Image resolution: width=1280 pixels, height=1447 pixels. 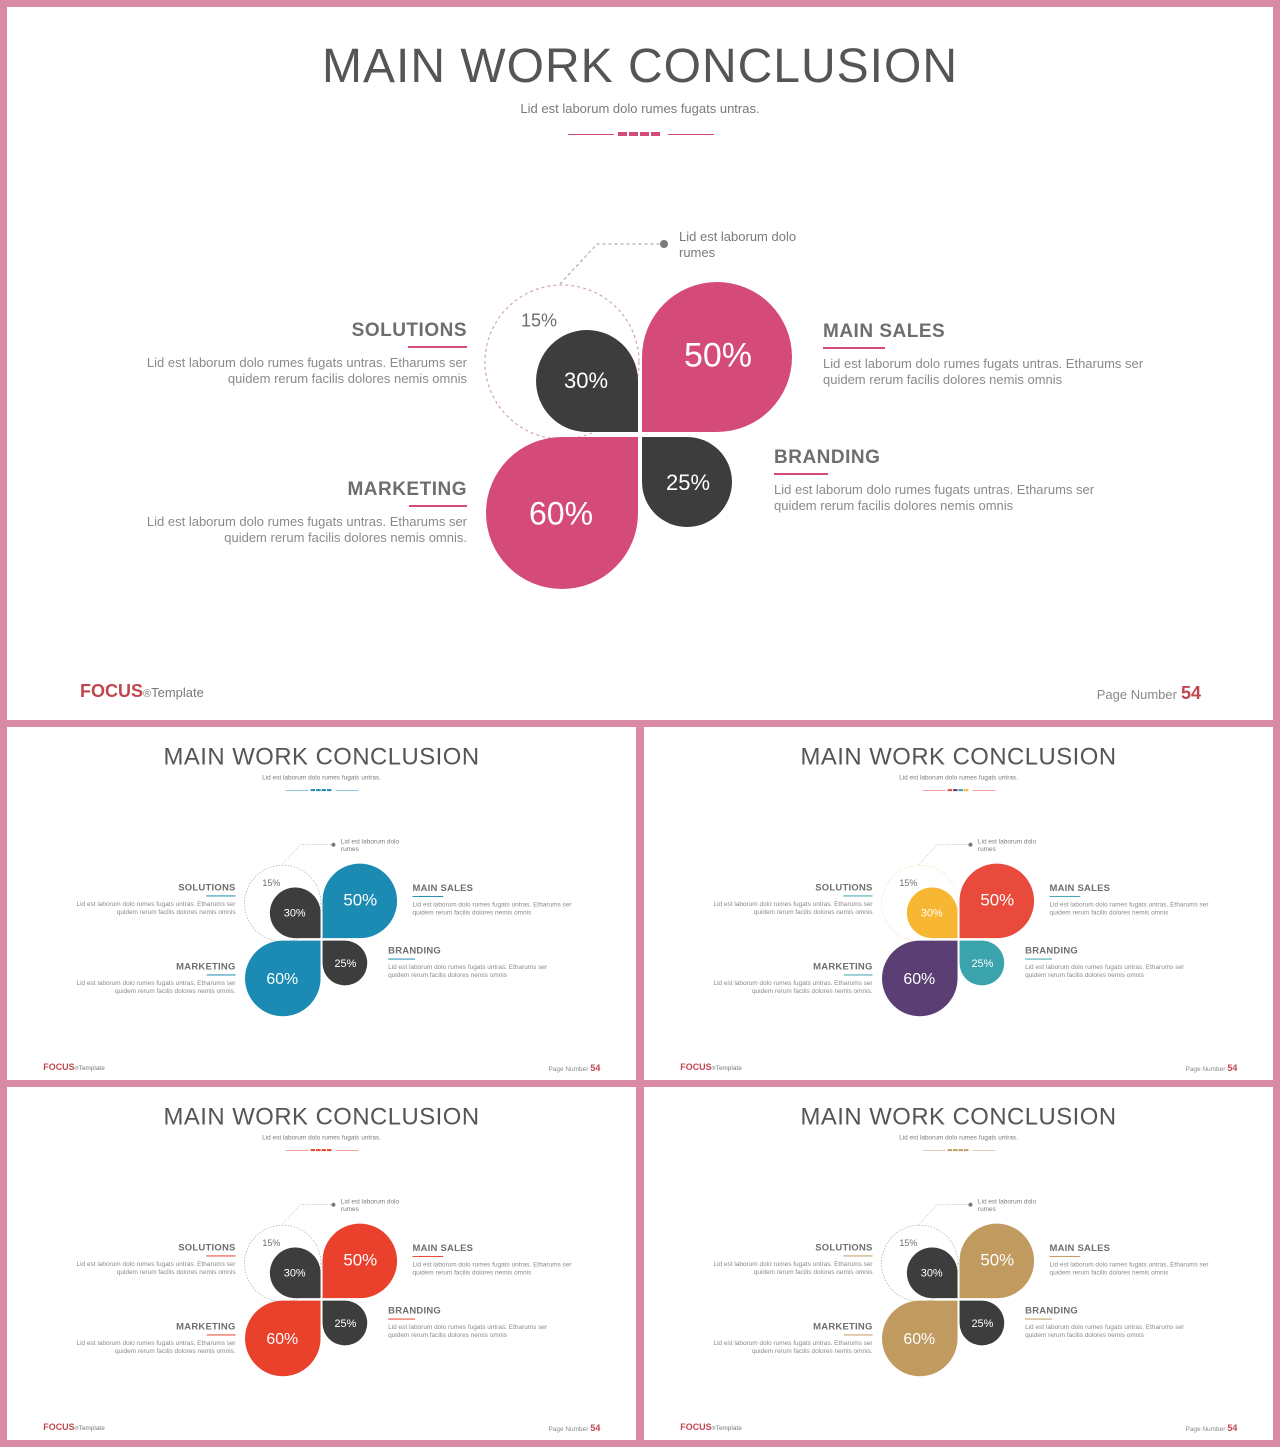 I want to click on callout-connector, so click(x=307, y=1214).